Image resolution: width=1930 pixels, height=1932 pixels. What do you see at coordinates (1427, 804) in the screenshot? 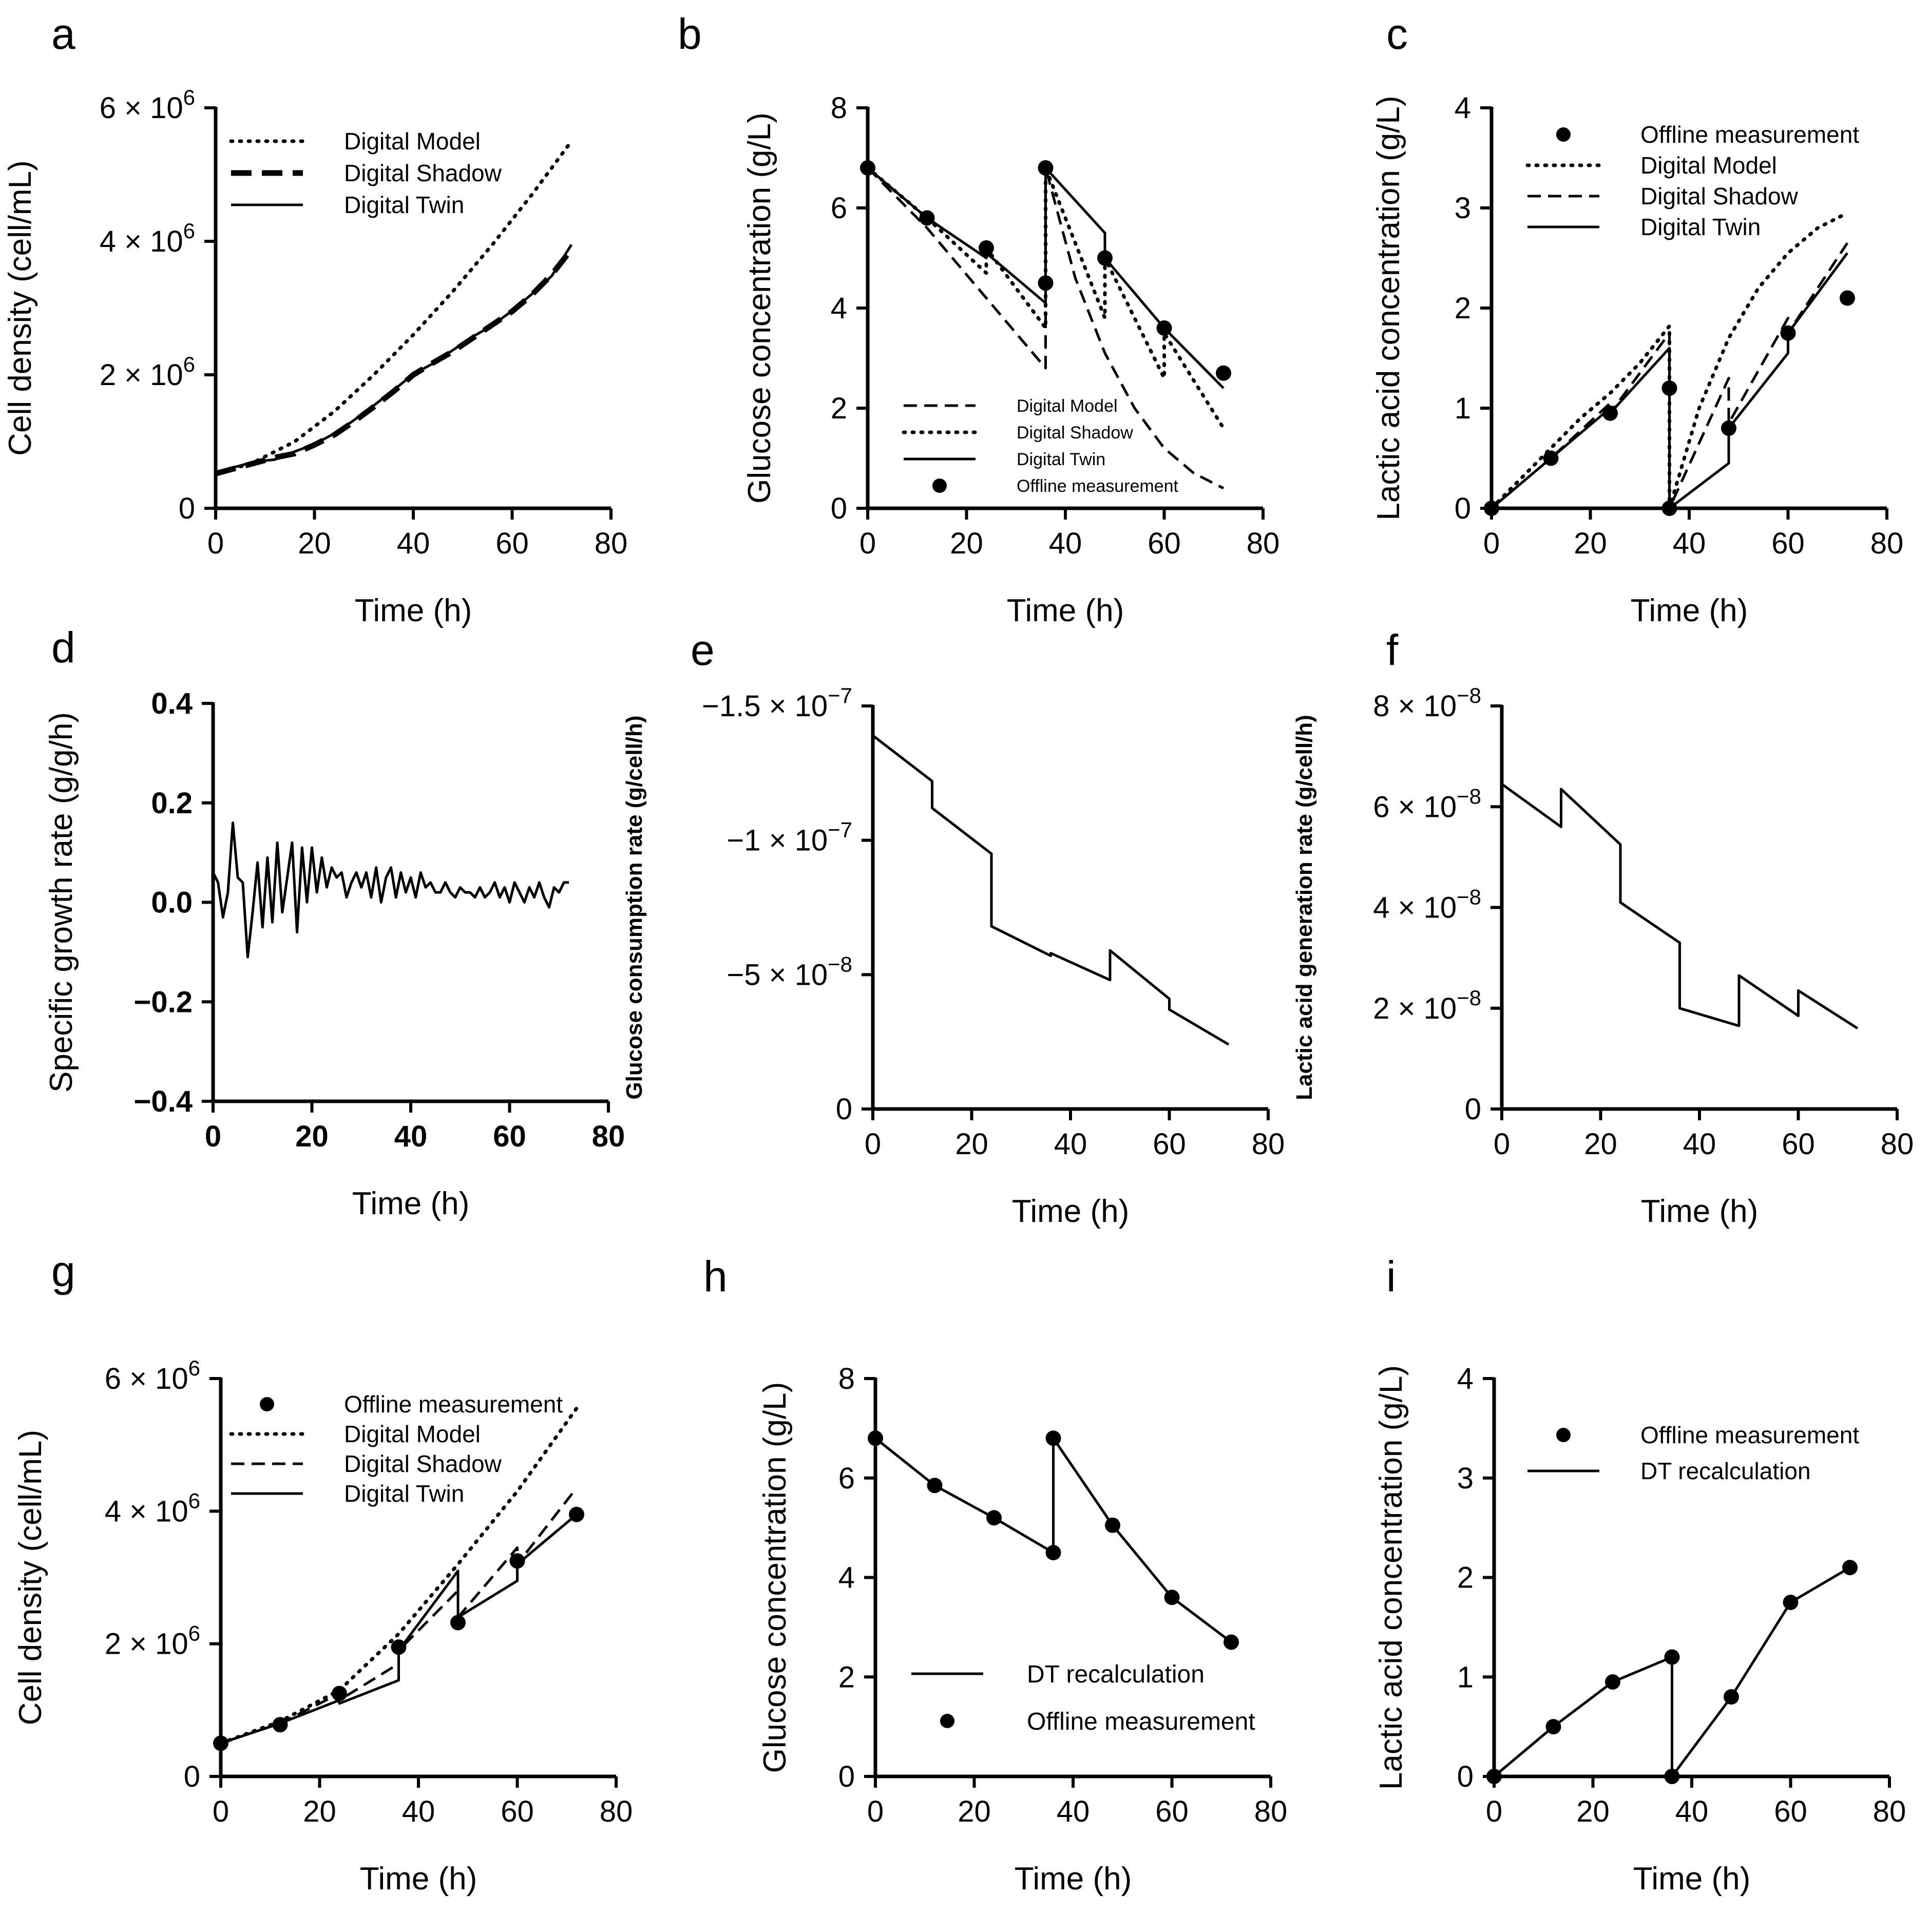
I see `y-tick-label: 6 × 10⁻⁸` at bounding box center [1427, 804].